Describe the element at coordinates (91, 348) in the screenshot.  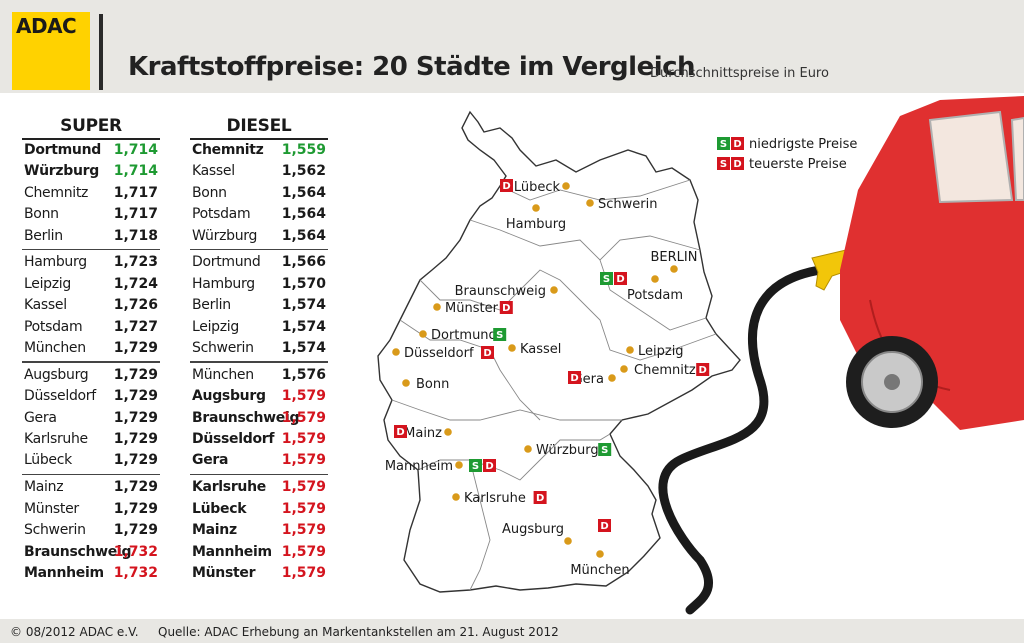
I see `table-row: München 1,729` at that location.